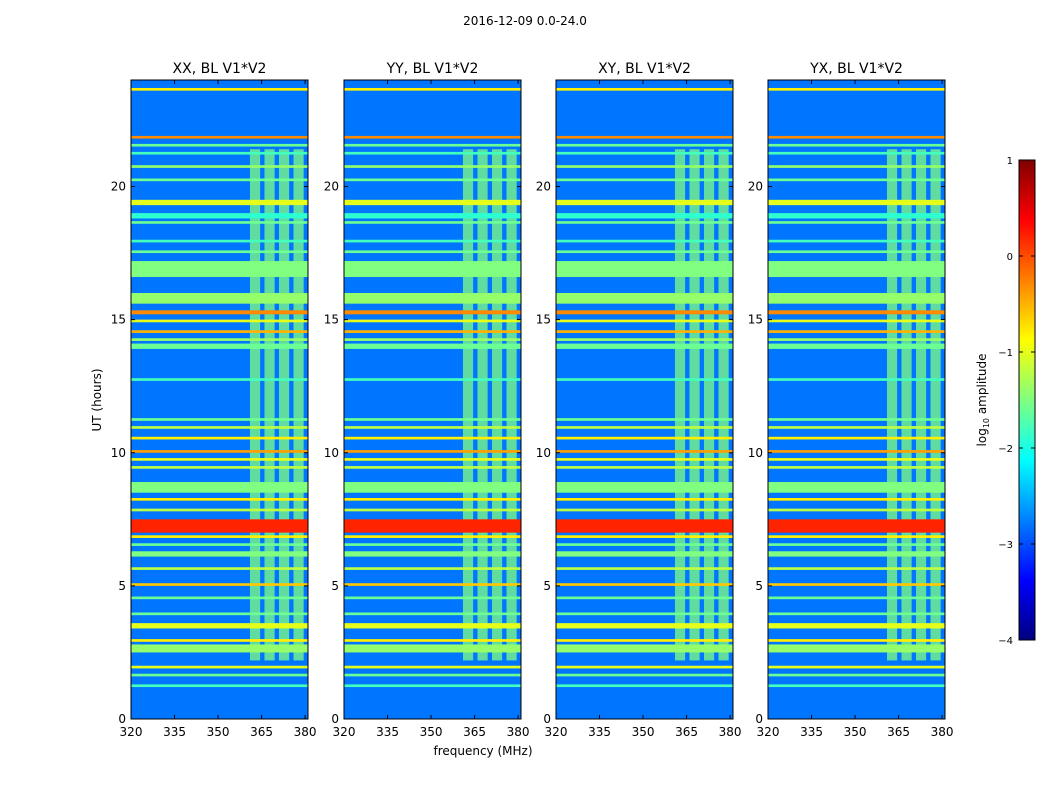 Image resolution: width=1050 pixels, height=800 pixels. Describe the element at coordinates (856, 399) in the screenshot. I see `panel-frame` at that location.